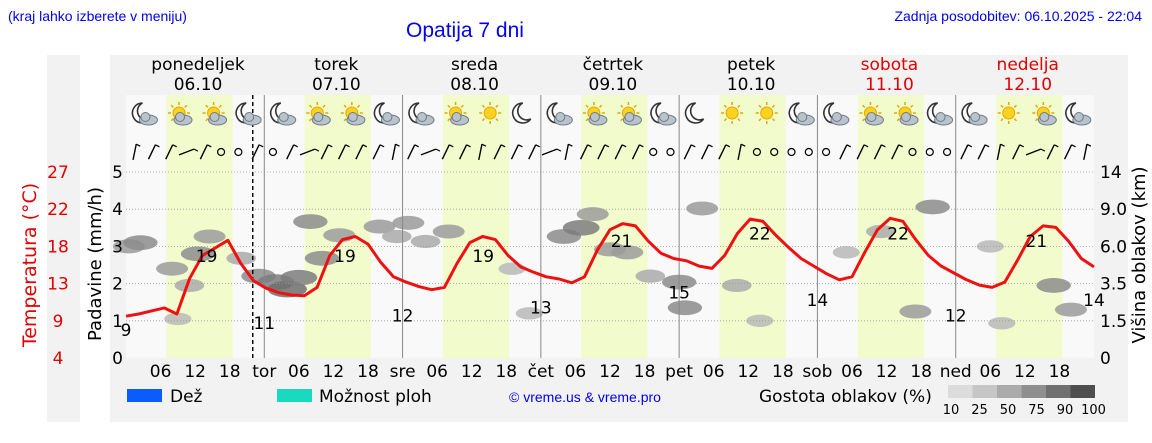  What do you see at coordinates (474, 65) in the screenshot?
I see `day-name: sreda` at bounding box center [474, 65].